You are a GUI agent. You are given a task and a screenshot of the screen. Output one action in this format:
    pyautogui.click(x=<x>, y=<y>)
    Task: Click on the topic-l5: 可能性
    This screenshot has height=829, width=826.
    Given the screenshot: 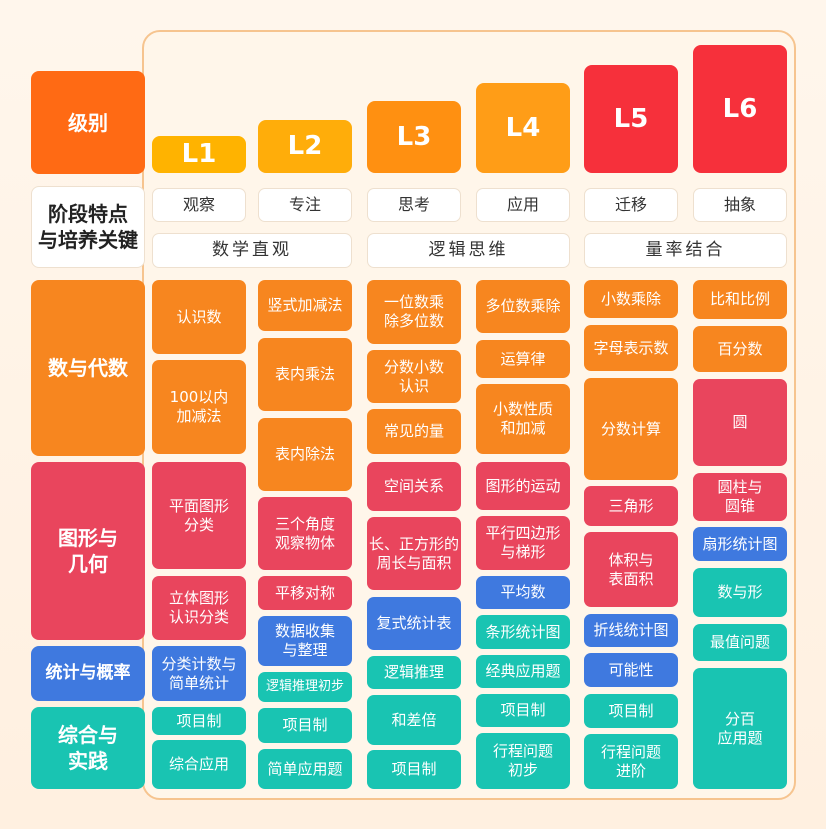 What is the action you would take?
    pyautogui.click(x=631, y=670)
    